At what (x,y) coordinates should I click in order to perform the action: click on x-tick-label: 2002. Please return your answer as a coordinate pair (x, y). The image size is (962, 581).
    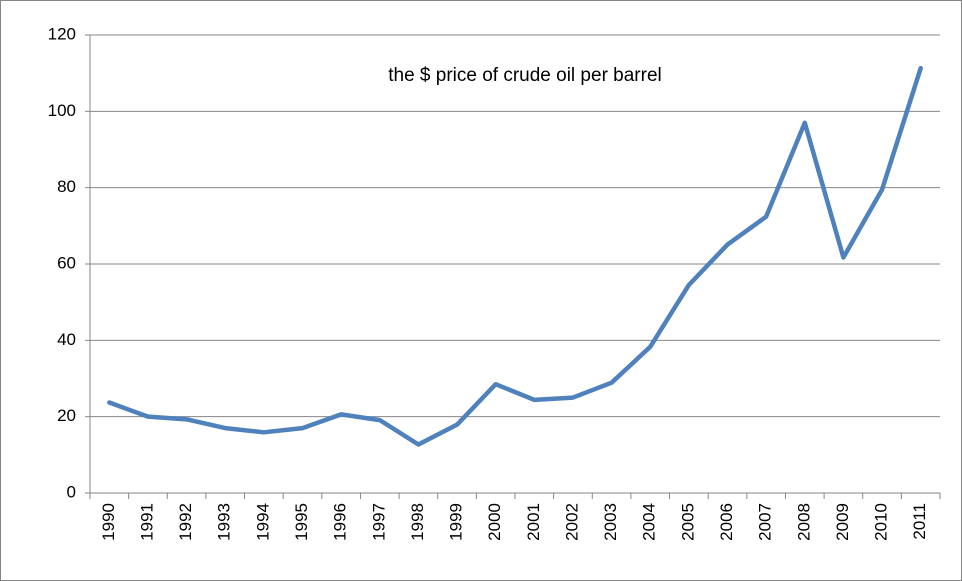
    Looking at the image, I should click on (571, 522).